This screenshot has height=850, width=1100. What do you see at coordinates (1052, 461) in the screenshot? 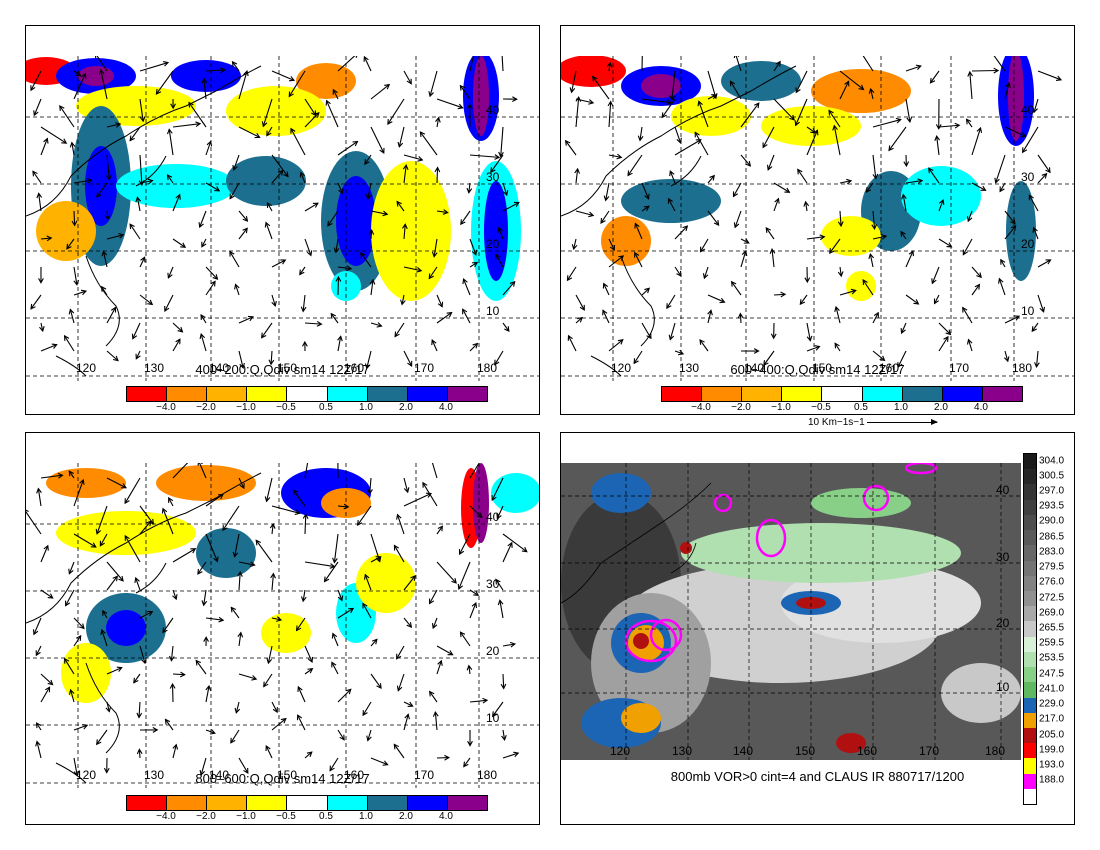
I see `ir-colorbar-label: 304.0` at bounding box center [1052, 461].